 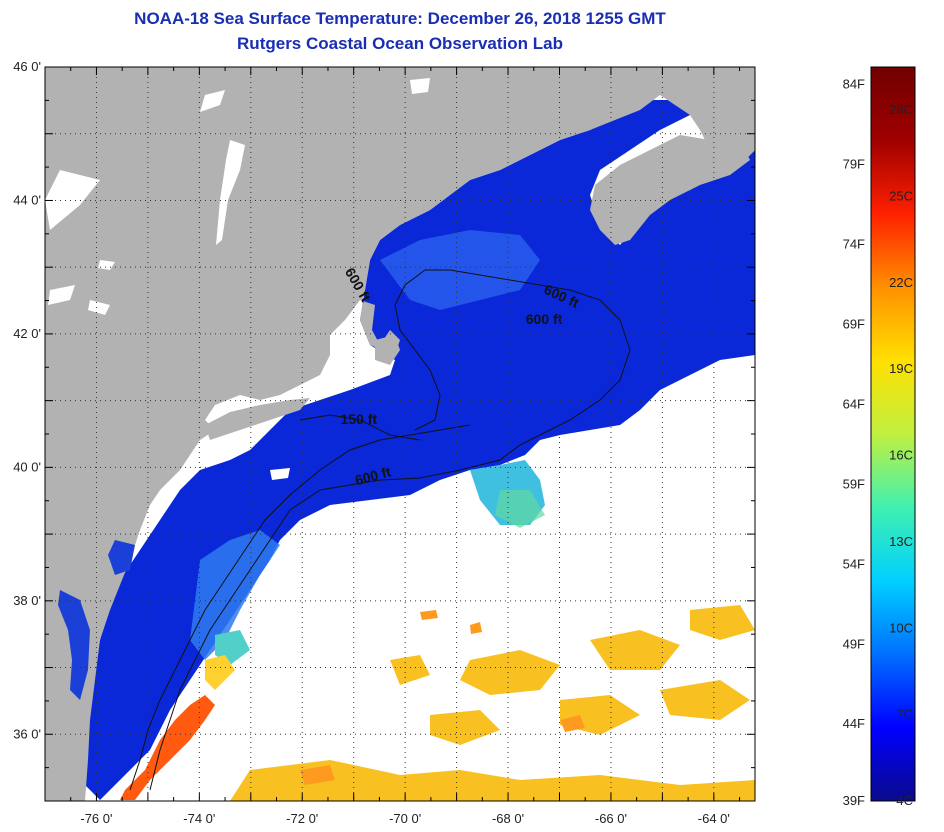 I want to click on contour-label: 600 ft, so click(x=544, y=319).